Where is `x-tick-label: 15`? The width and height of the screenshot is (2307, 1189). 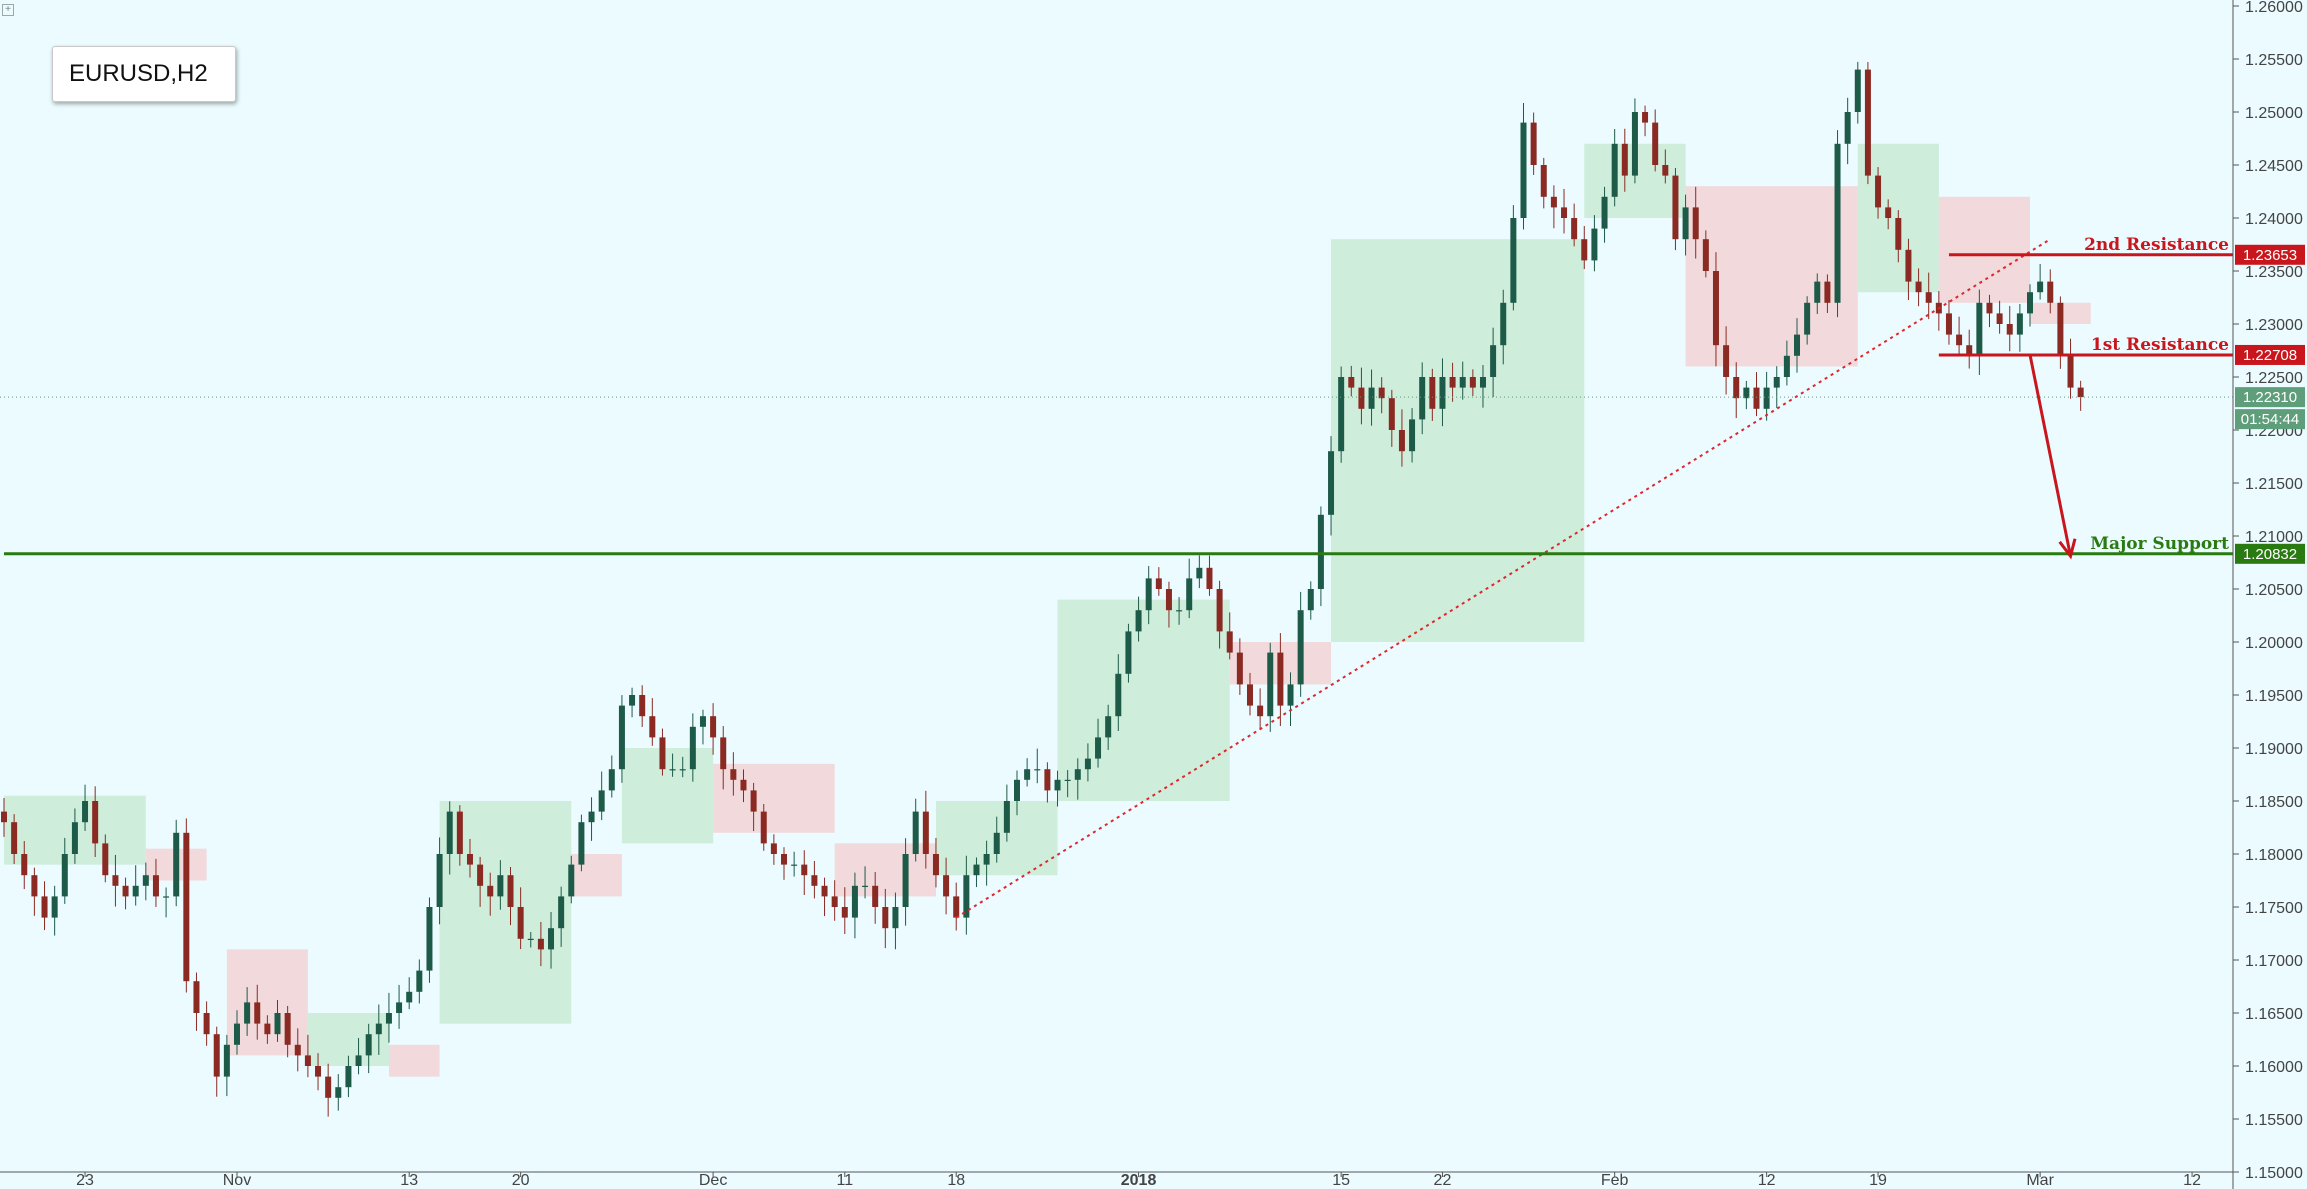
x-tick-label: 15 is located at coordinates (1341, 1180).